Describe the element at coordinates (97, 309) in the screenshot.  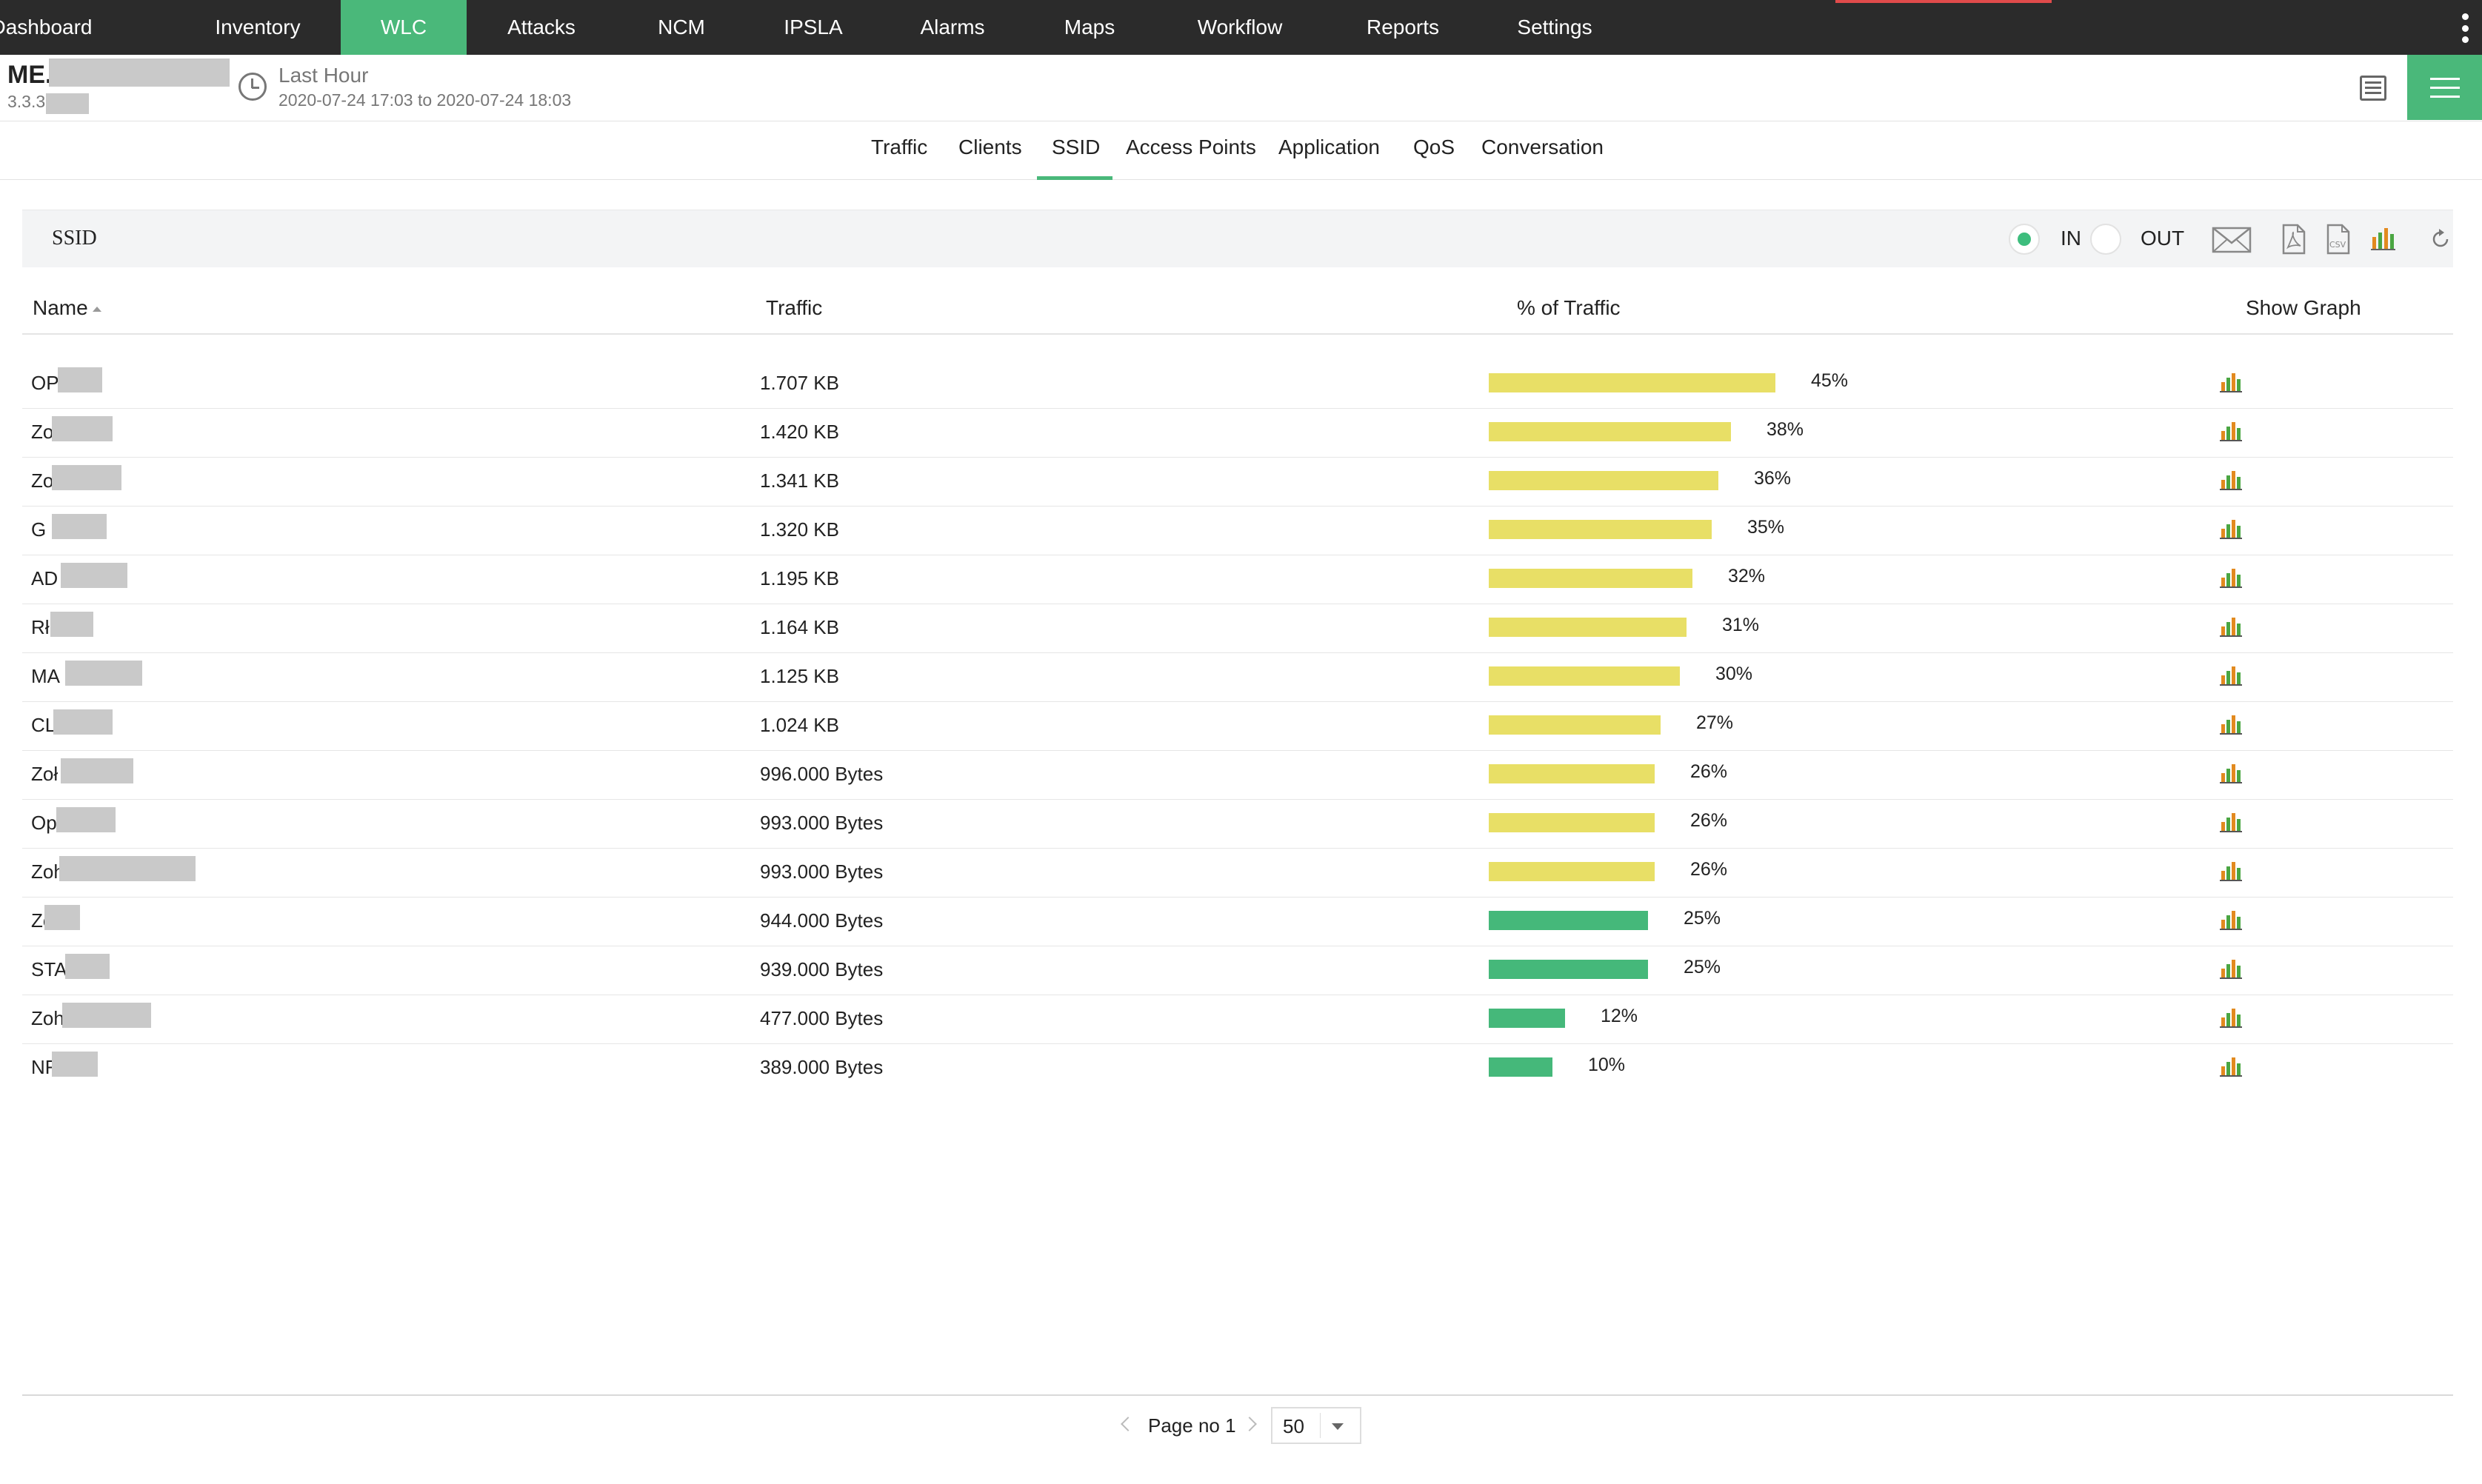
I see `sort-icon` at that location.